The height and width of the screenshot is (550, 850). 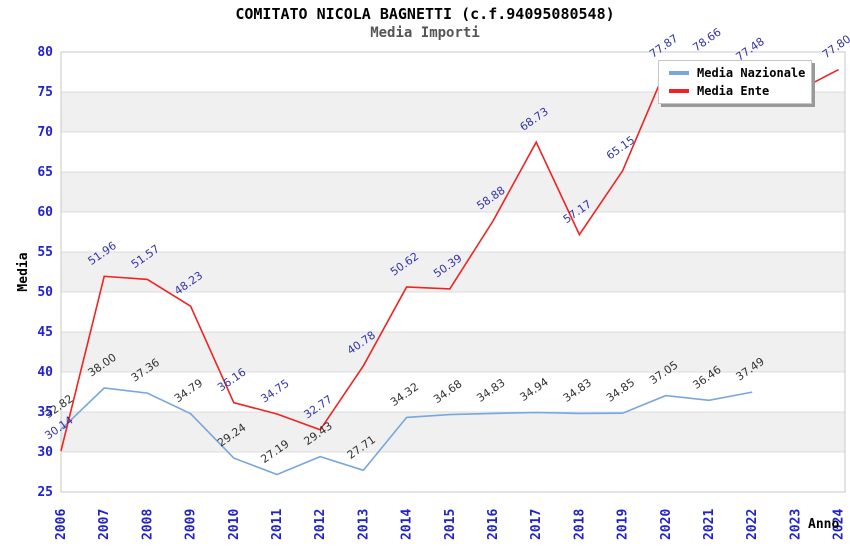 What do you see at coordinates (536, 524) in the screenshot?
I see `x-axis-tick-label: 2017` at bounding box center [536, 524].